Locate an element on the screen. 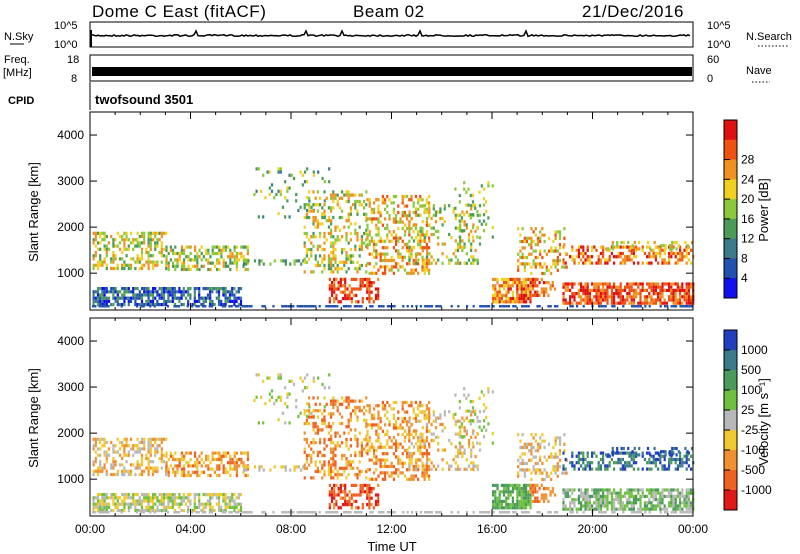  cpid-label: CPID is located at coordinates (21, 101).